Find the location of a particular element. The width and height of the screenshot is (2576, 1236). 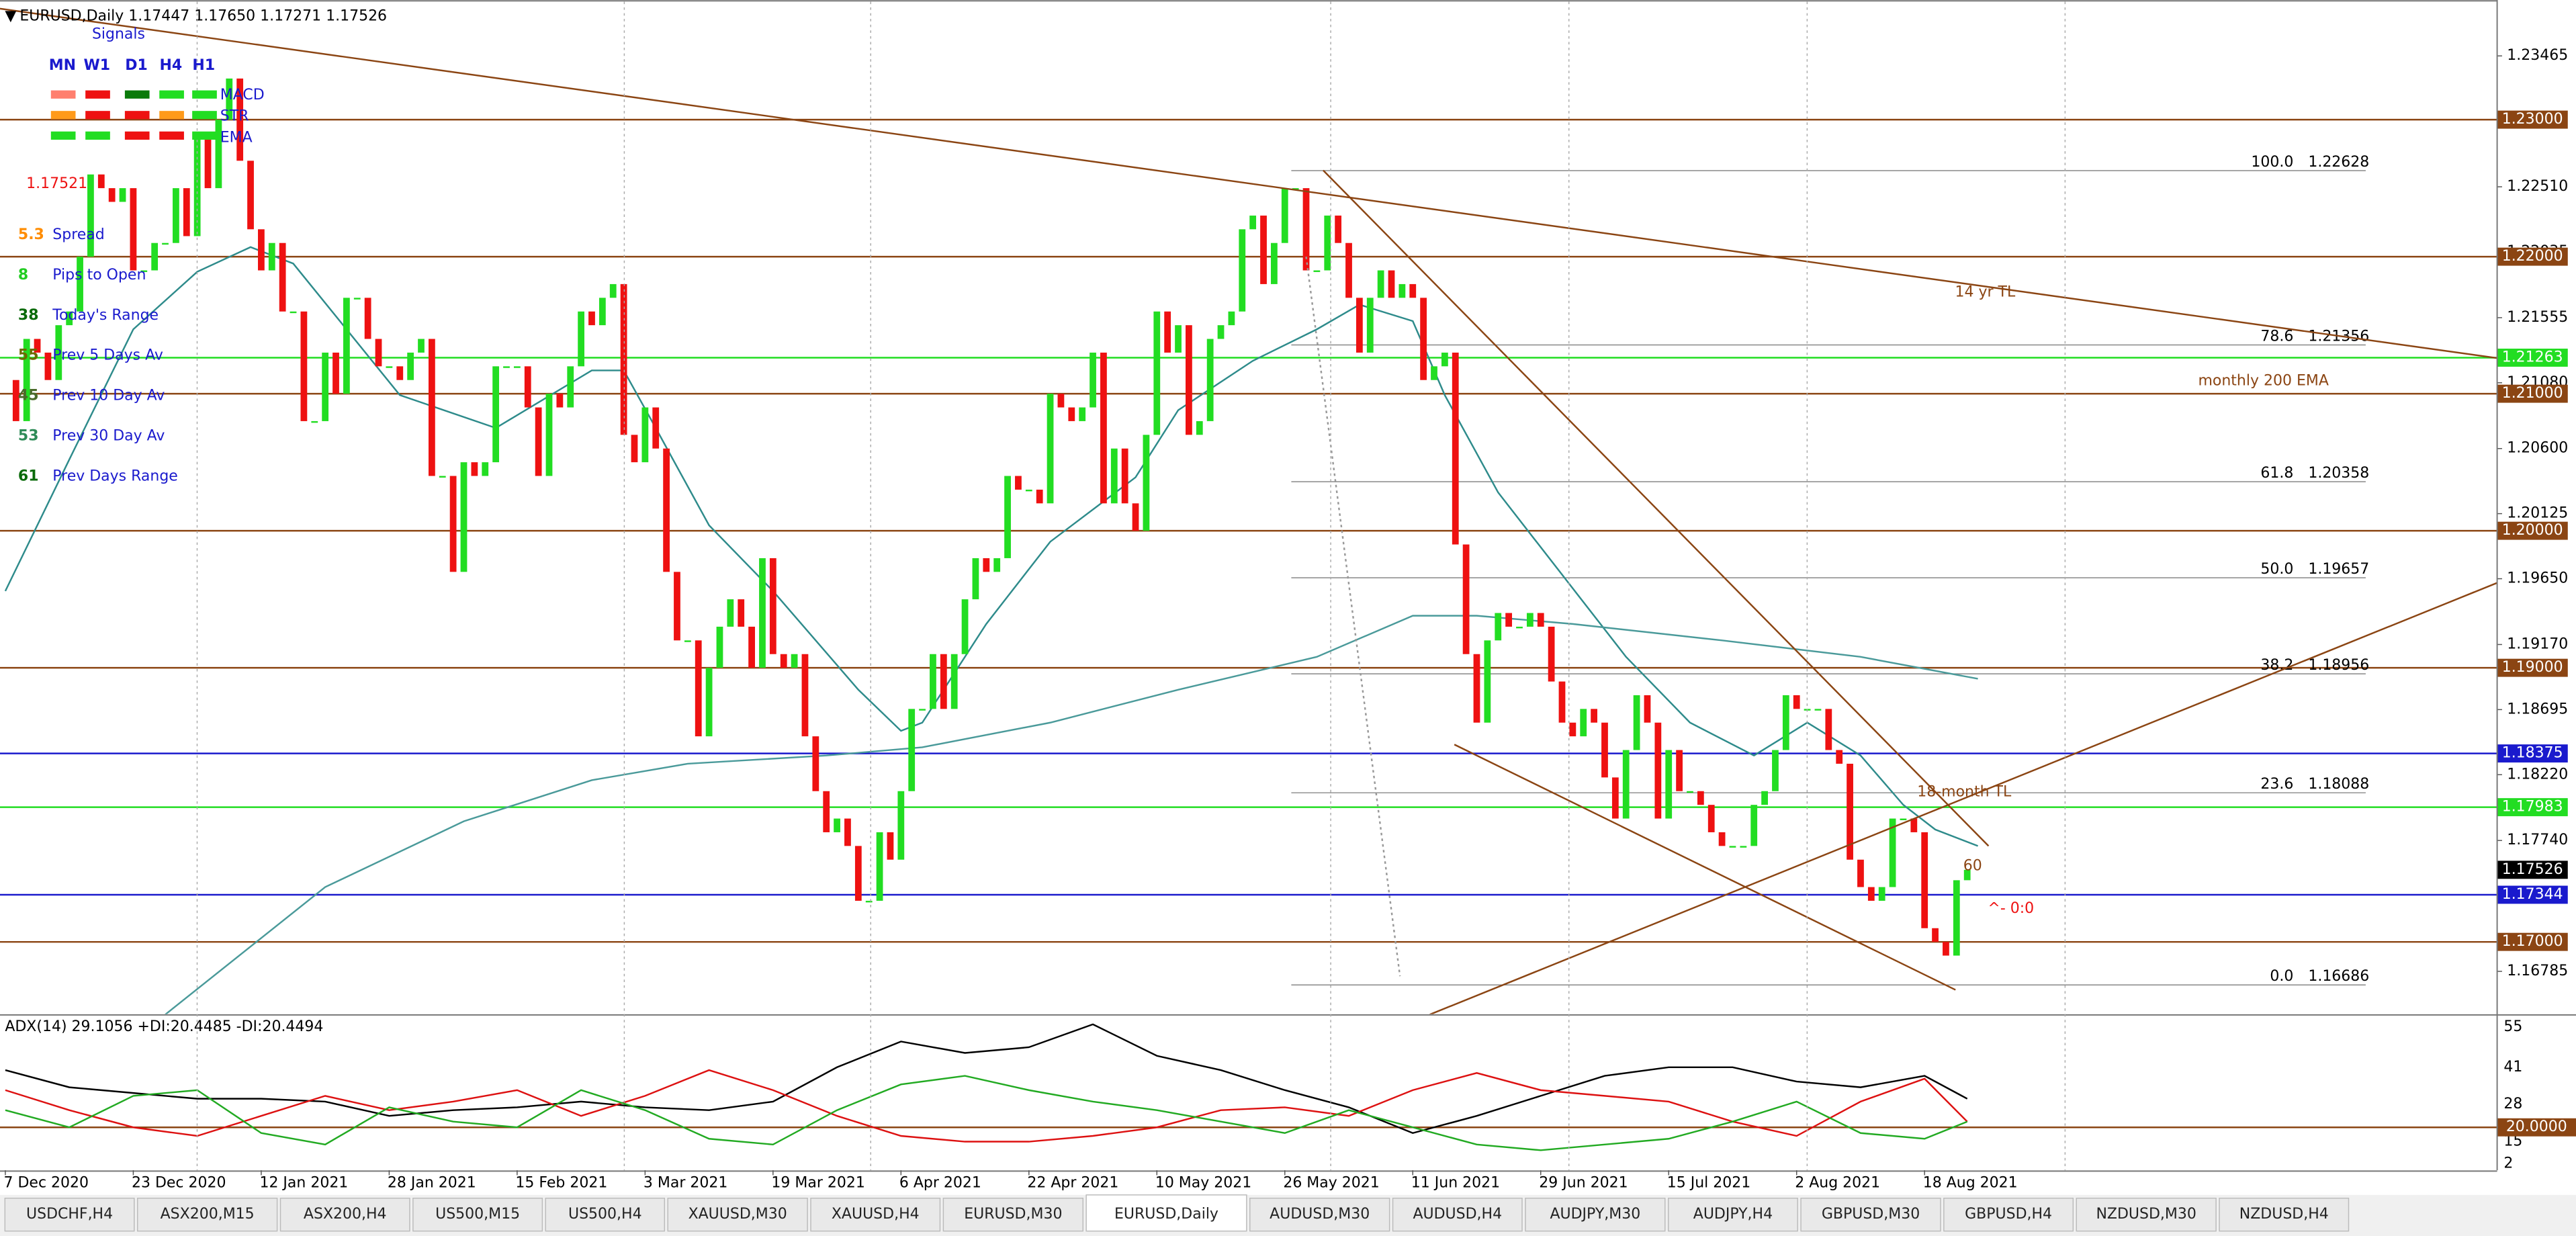

tab-label: ASX200,H4 is located at coordinates (345, 1214).